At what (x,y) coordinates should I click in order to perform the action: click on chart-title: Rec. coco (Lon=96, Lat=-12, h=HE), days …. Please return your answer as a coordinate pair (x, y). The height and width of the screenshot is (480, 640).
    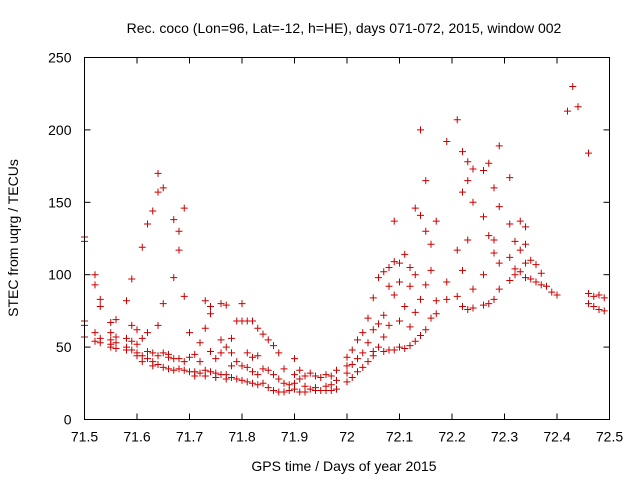
    Looking at the image, I should click on (344, 28).